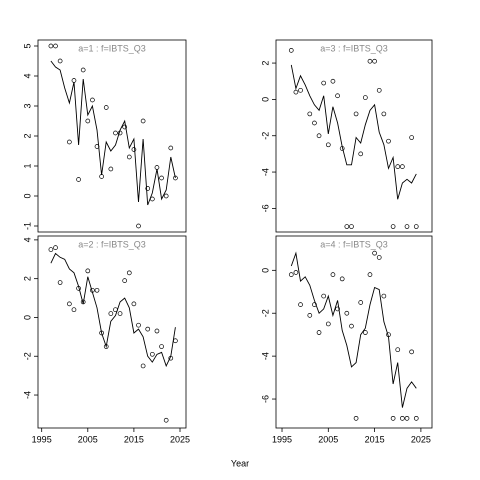  I want to click on x-axis-label: Year, so click(240, 463).